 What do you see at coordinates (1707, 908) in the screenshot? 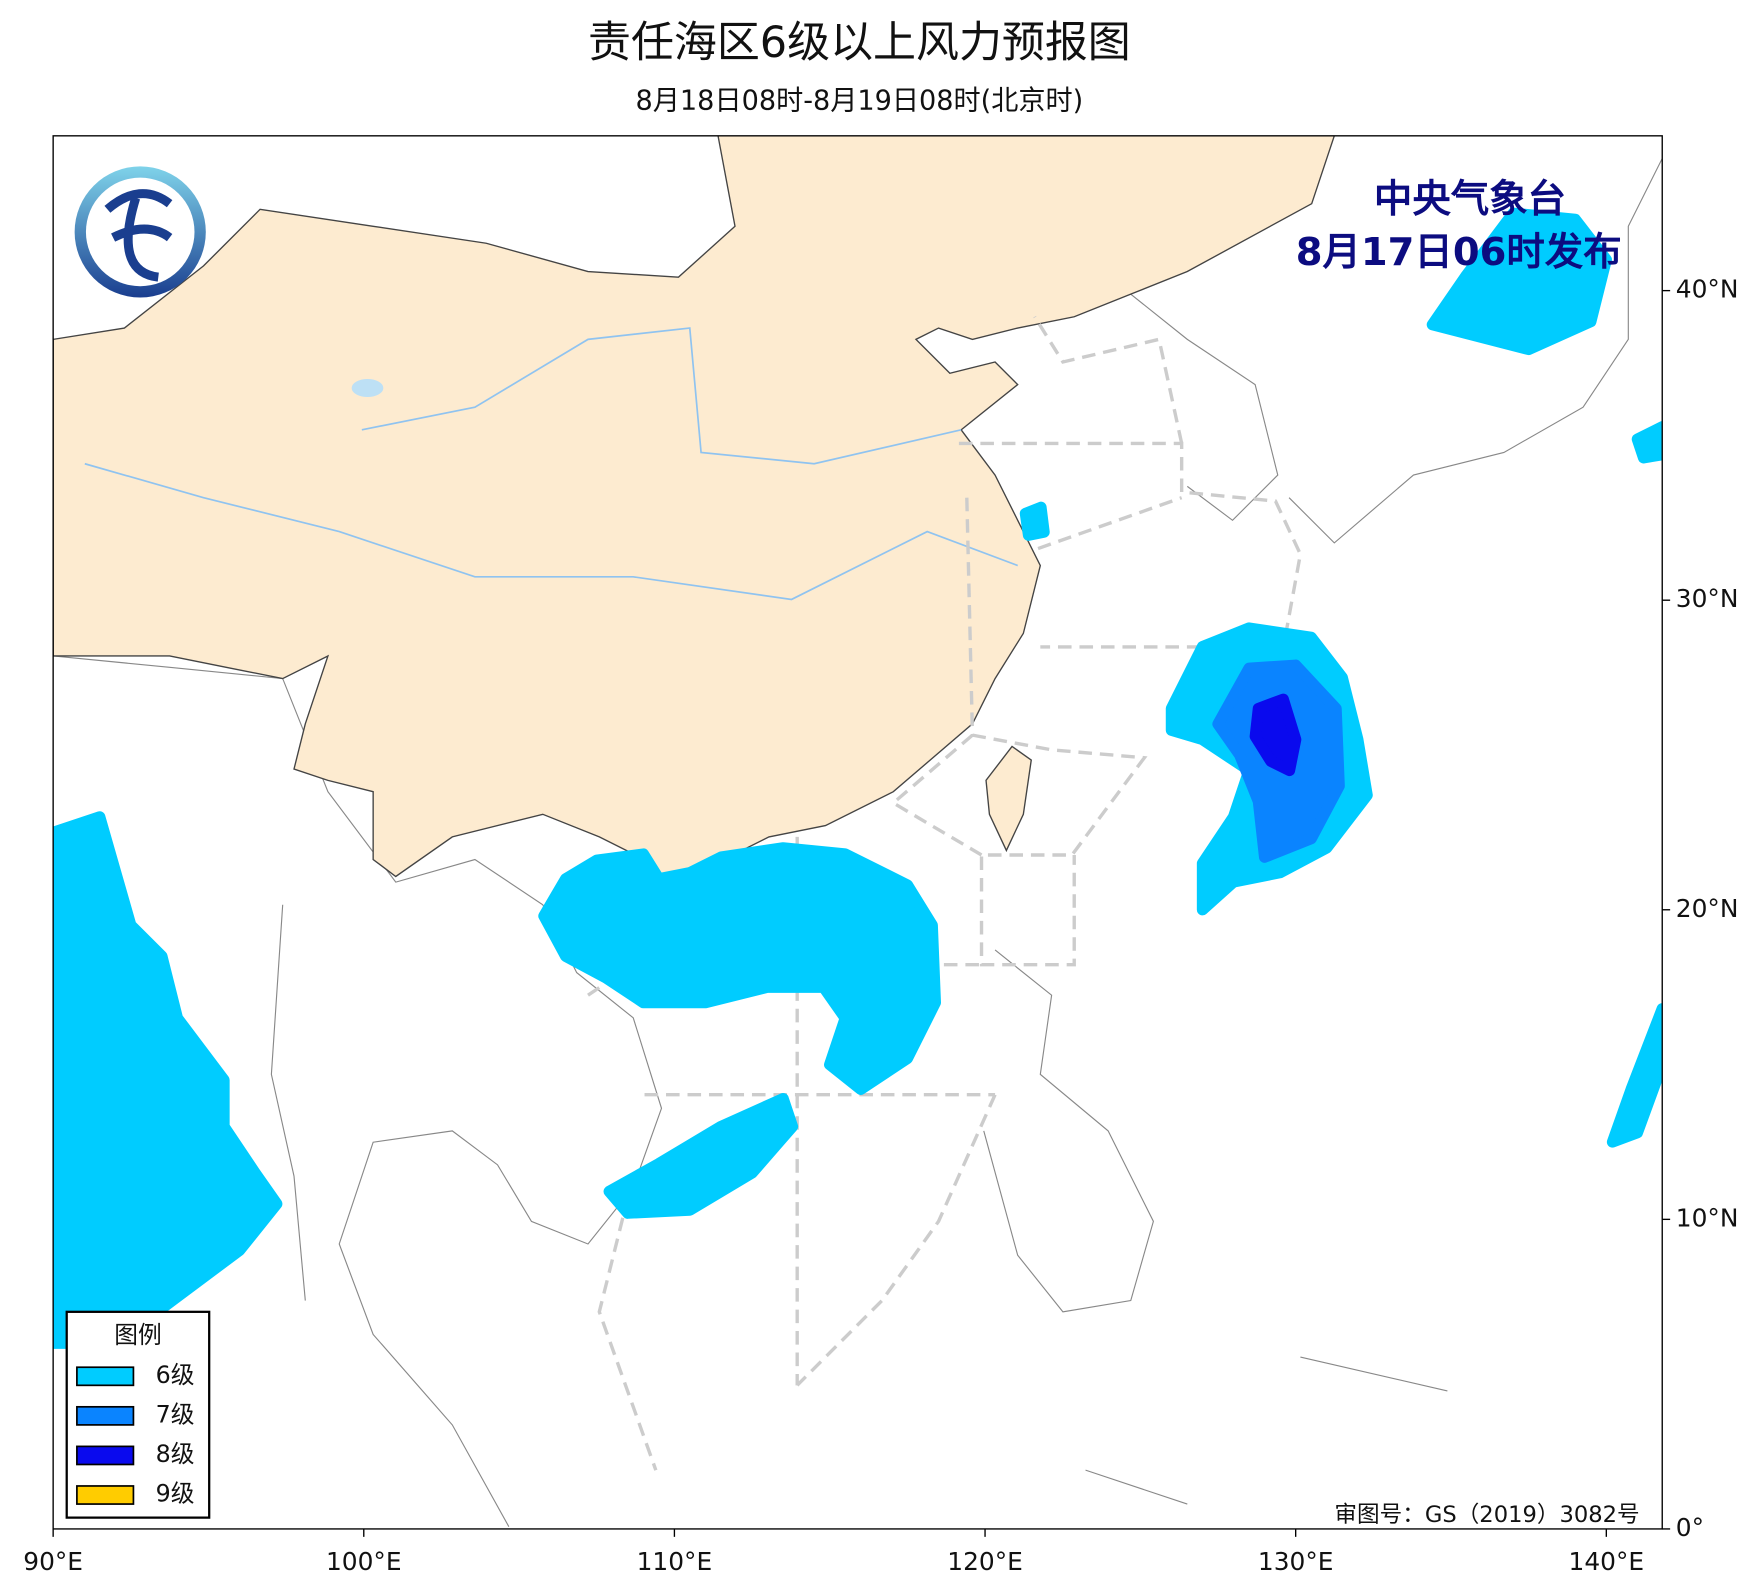
I see `y-tick-label: 20°N` at bounding box center [1707, 908].